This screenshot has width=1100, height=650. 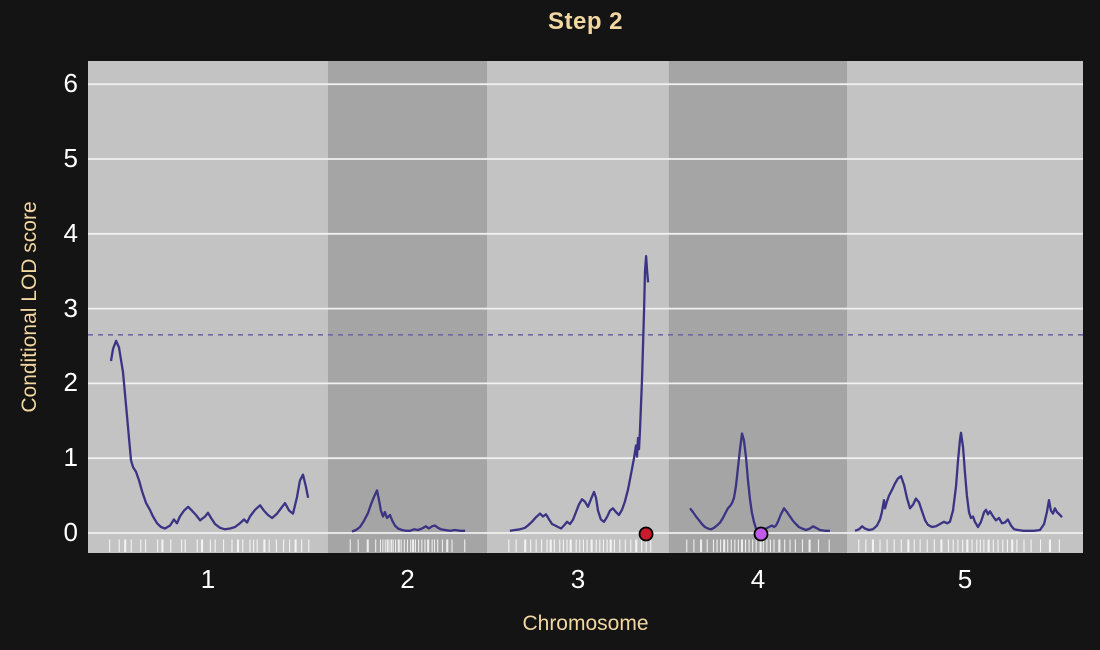 What do you see at coordinates (407, 579) in the screenshot?
I see `x-tick-label-chr2: 2` at bounding box center [407, 579].